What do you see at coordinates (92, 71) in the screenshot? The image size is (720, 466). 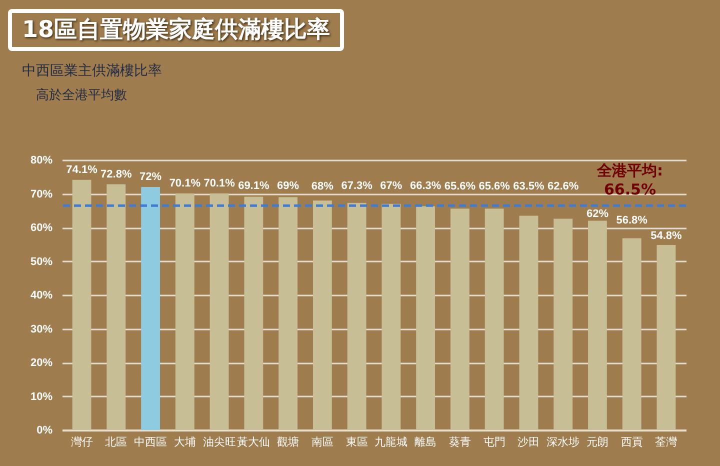 I see `text: 中西區業主供滿樓比率` at bounding box center [92, 71].